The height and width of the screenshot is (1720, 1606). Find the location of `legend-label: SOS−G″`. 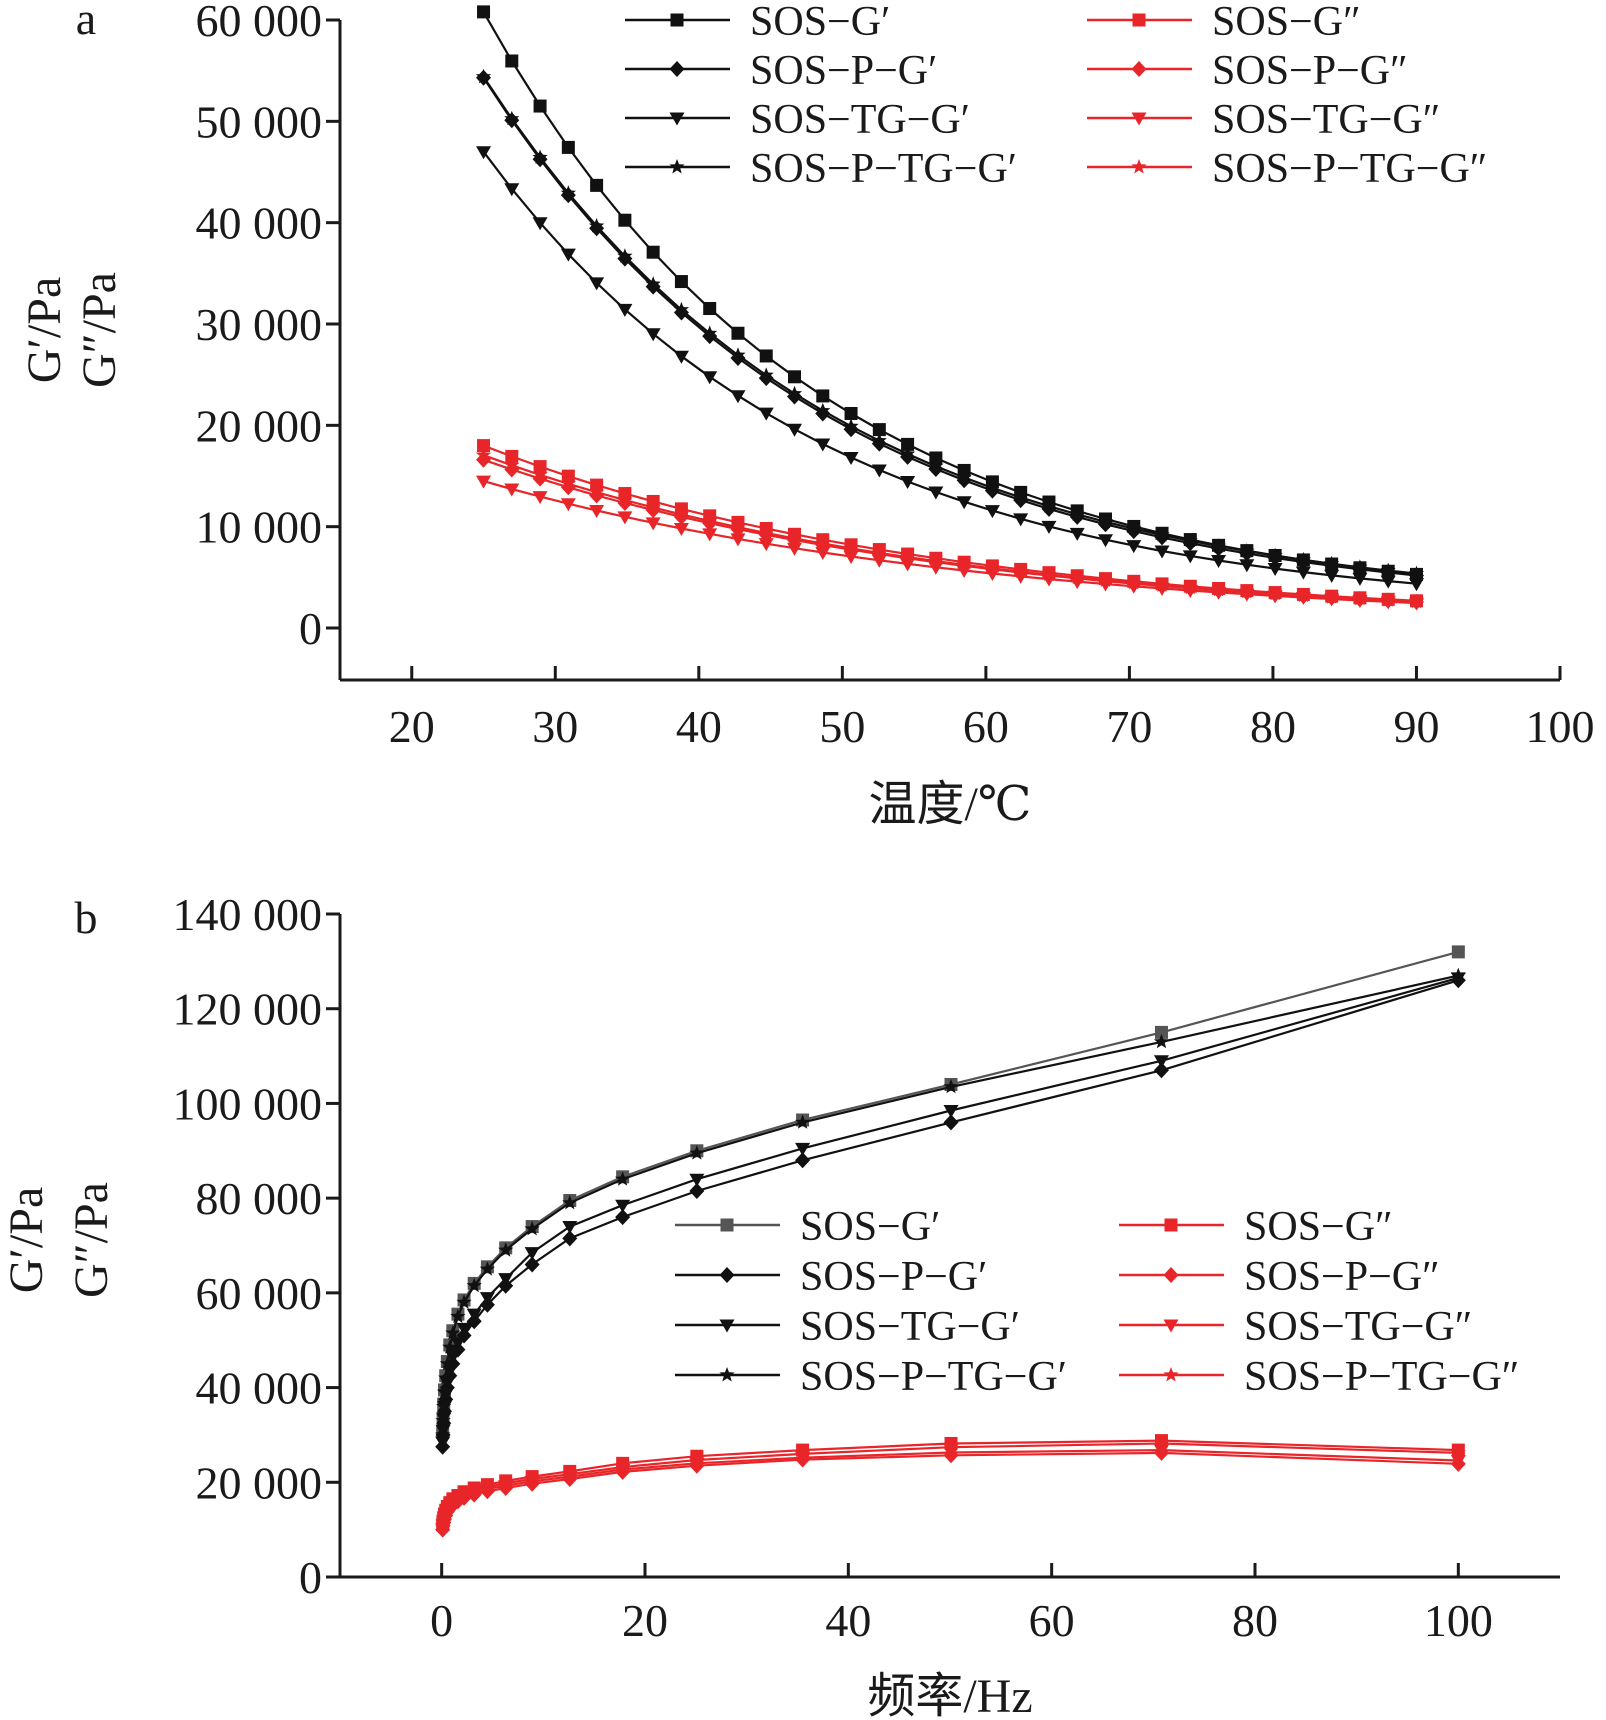

legend-label: SOS−G″ is located at coordinates (1286, 22).